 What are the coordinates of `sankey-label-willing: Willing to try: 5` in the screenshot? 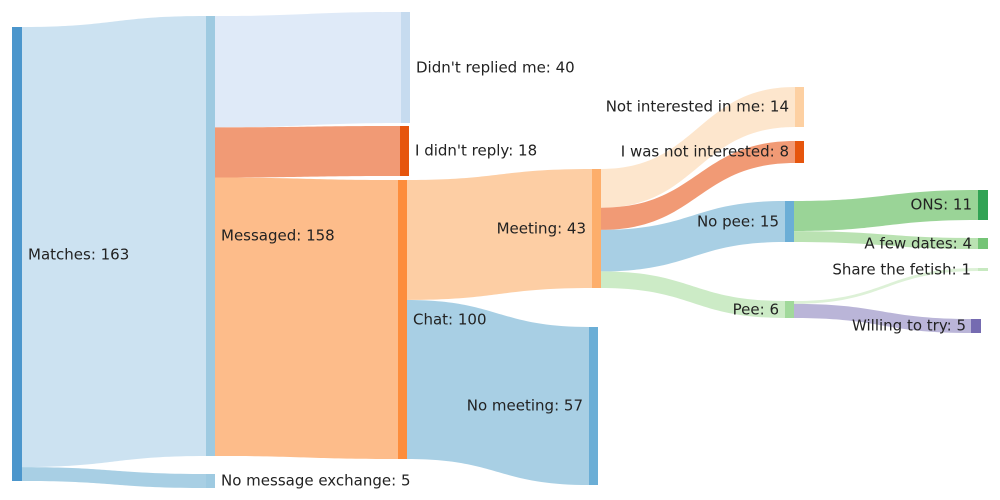 It's located at (909, 326).